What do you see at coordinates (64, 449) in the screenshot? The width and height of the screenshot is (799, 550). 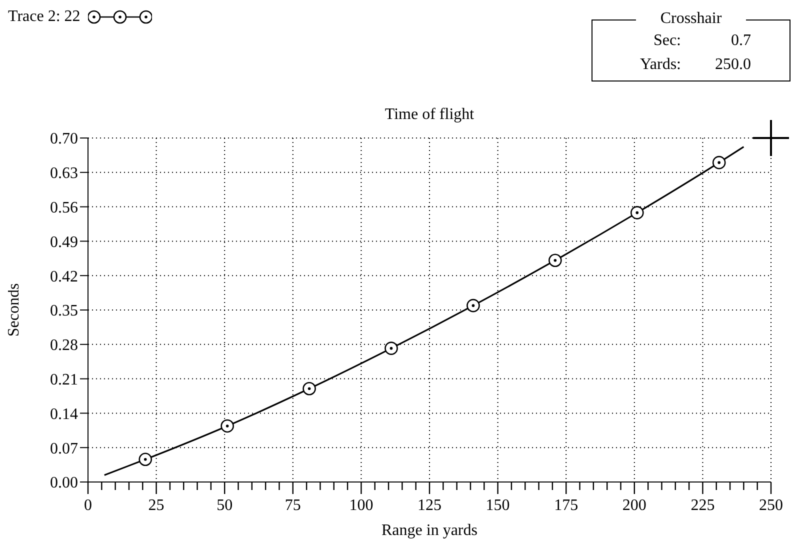 I see `y-tick-label: 0.07` at bounding box center [64, 449].